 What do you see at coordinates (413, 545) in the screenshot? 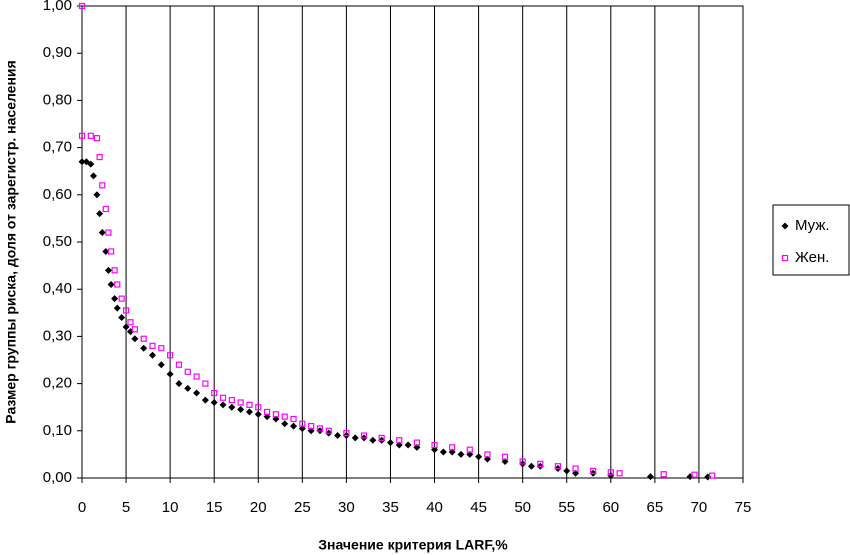
I see `x-axis-label: Значение критерия LARF,%` at bounding box center [413, 545].